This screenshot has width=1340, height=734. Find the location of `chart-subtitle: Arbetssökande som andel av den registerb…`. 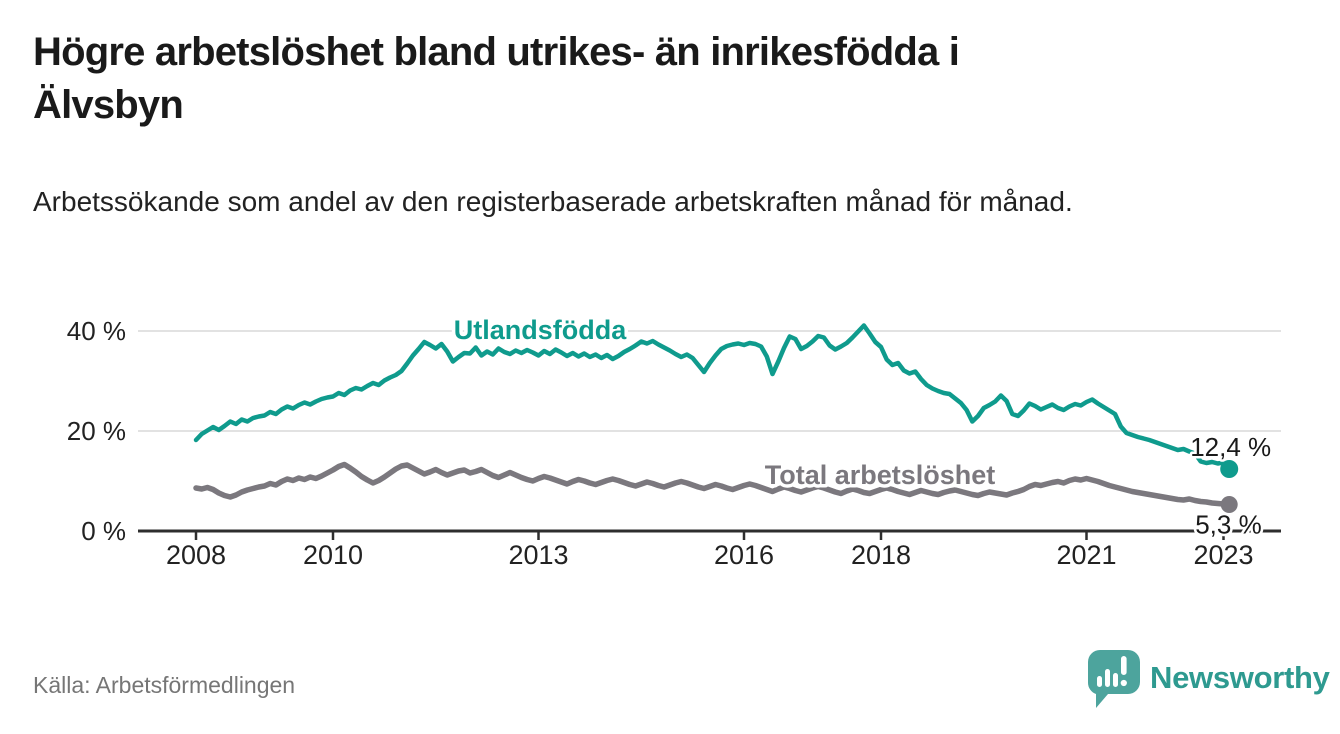

chart-subtitle: Arbetssökande som andel av den registerb… is located at coordinates (553, 201).